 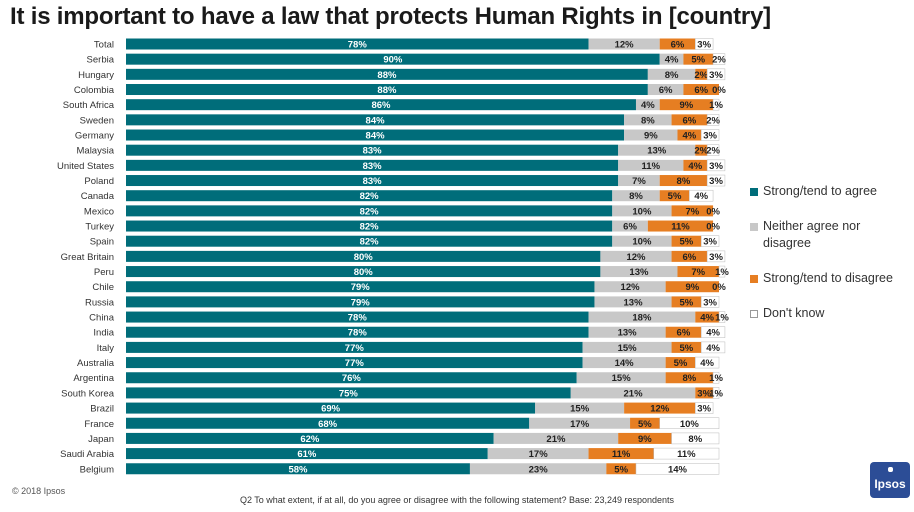 What do you see at coordinates (636, 196) in the screenshot?
I see `data-label-neither: 8%` at bounding box center [636, 196].